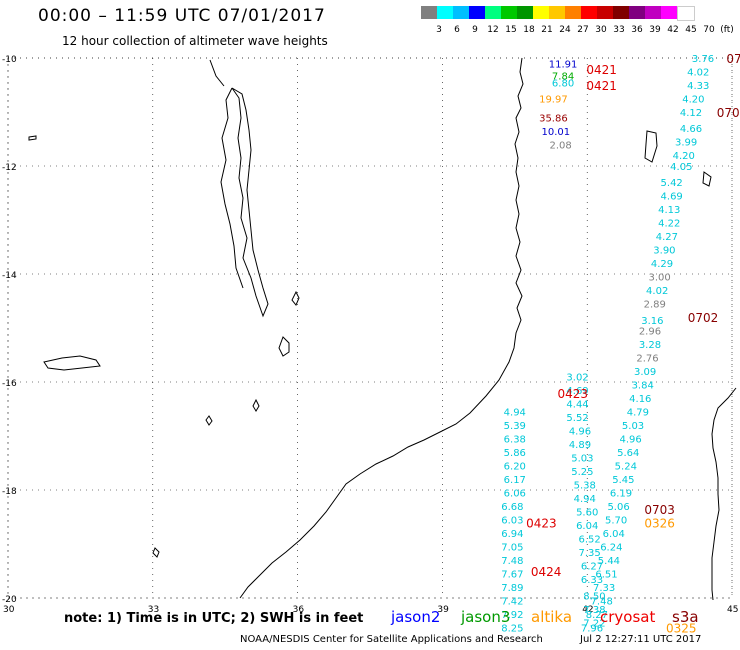 This screenshot has height=650, width=740. What do you see at coordinates (475, 30) in the screenshot?
I see `legend-label: 9` at bounding box center [475, 30].